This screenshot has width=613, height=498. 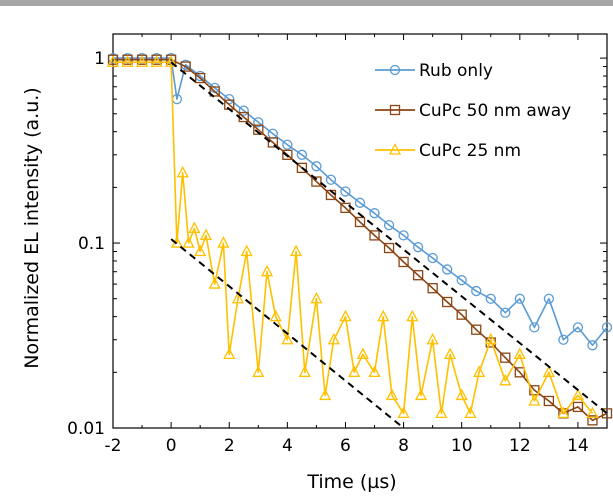 What do you see at coordinates (99, 59) in the screenshot?
I see `y-tick-label: 1` at bounding box center [99, 59].